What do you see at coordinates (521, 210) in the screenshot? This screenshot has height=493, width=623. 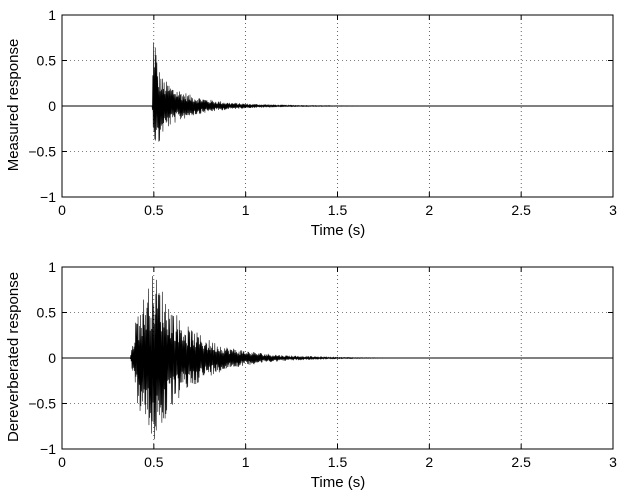 I see `measured-response-xtick-label-5: 2.5` at bounding box center [521, 210].